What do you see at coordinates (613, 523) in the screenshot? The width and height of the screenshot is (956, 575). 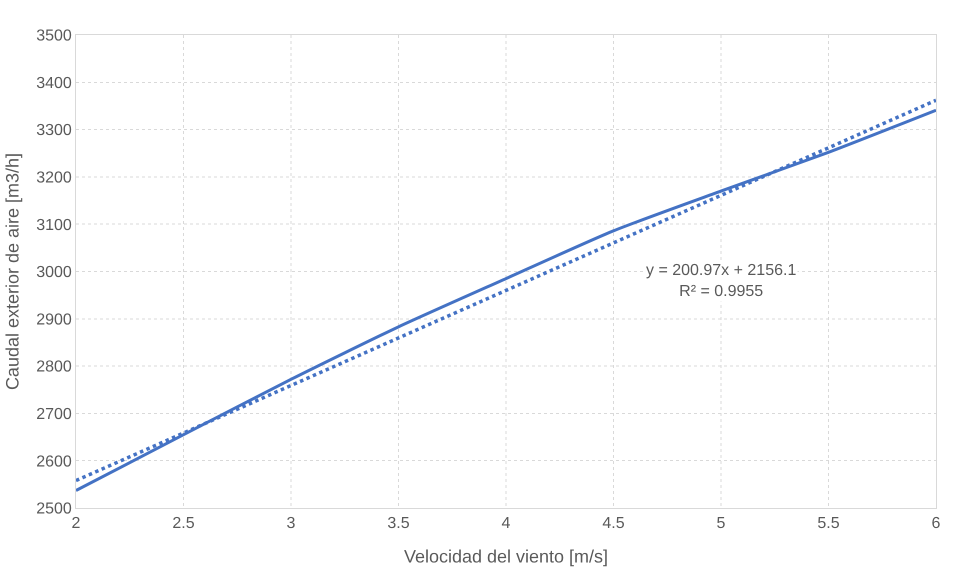 I see `x-tick-label: 4.5` at bounding box center [613, 523].